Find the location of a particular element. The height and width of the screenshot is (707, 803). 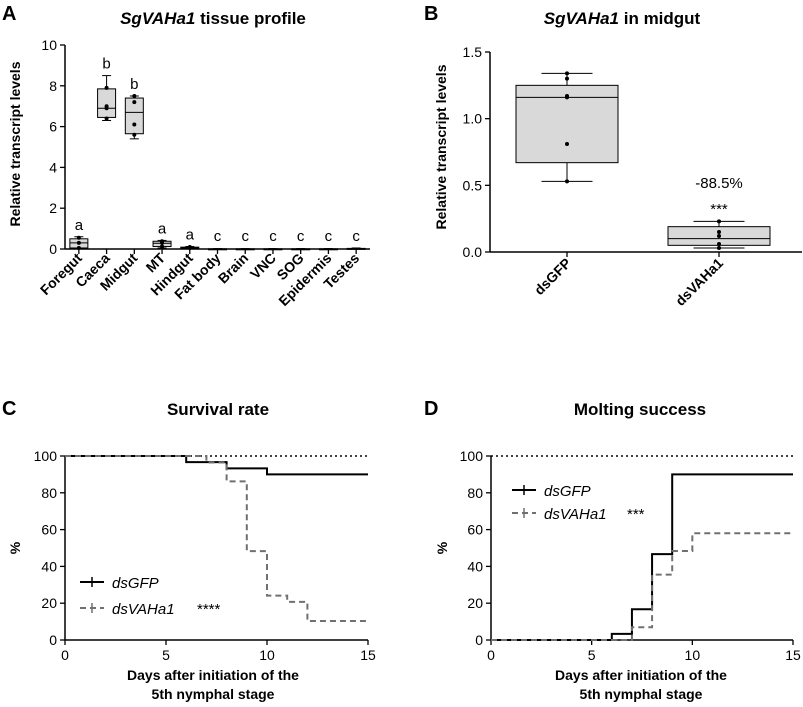

sig-letter-a-3: a is located at coordinates (162, 228).